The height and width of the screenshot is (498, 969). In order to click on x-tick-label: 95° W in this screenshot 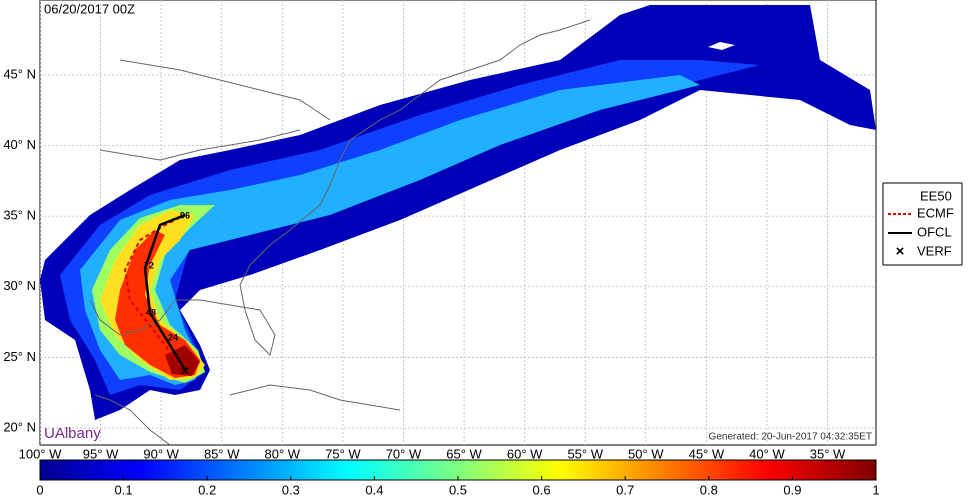, I will do `click(101, 453)`.